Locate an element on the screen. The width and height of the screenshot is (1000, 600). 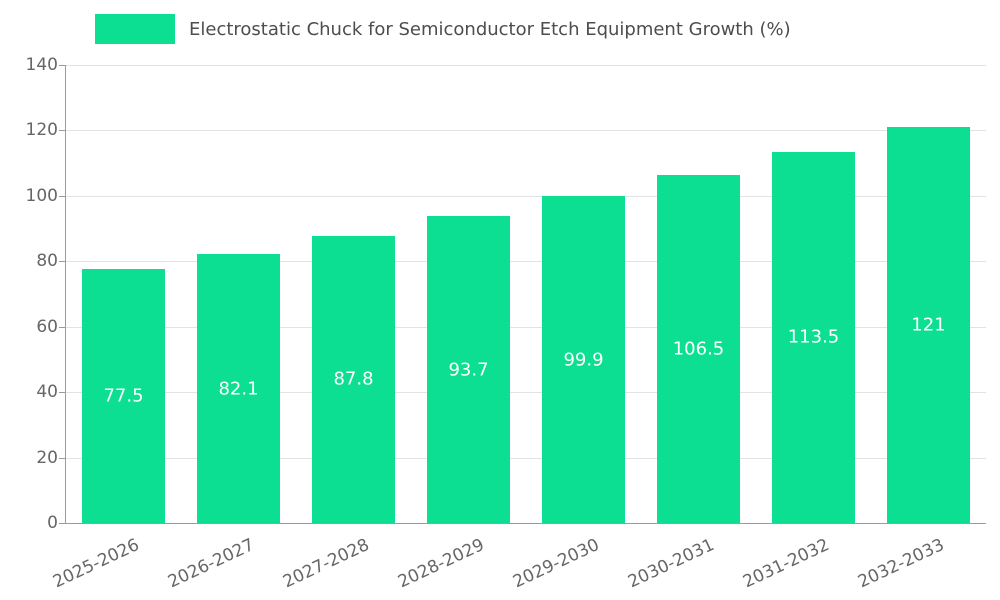
x-tick-label: 2028-2029 is located at coordinates (440, 564).